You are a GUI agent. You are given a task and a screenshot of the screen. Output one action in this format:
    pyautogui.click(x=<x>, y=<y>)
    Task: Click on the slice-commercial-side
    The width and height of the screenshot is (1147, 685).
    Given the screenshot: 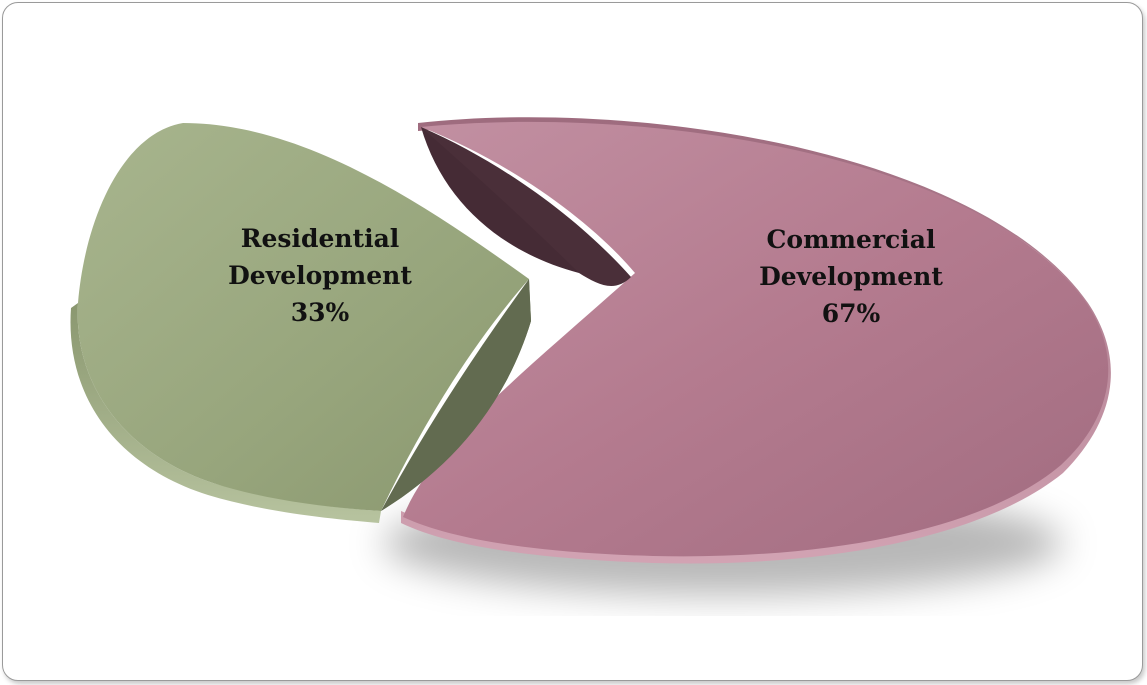 What is the action you would take?
    pyautogui.click(x=526, y=206)
    